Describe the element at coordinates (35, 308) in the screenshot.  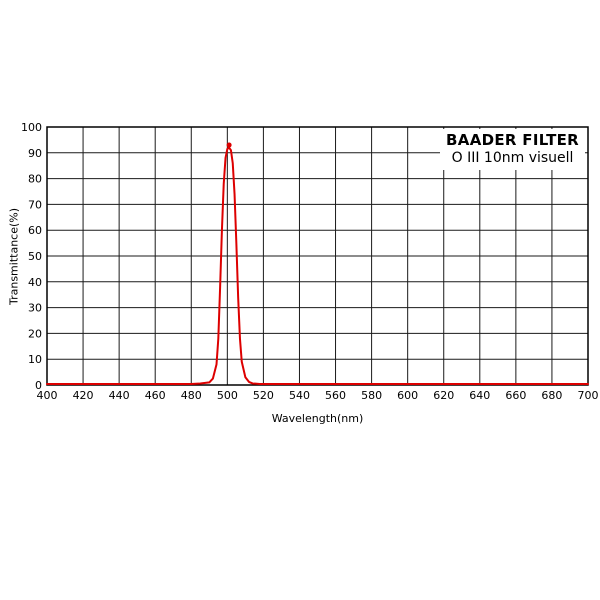
I see `y-tick-label: 30` at that location.